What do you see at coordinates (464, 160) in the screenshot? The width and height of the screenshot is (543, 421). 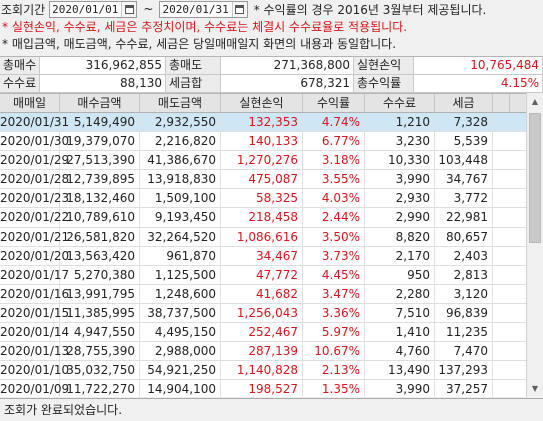 I see `cell-tax: 103,448` at bounding box center [464, 160].